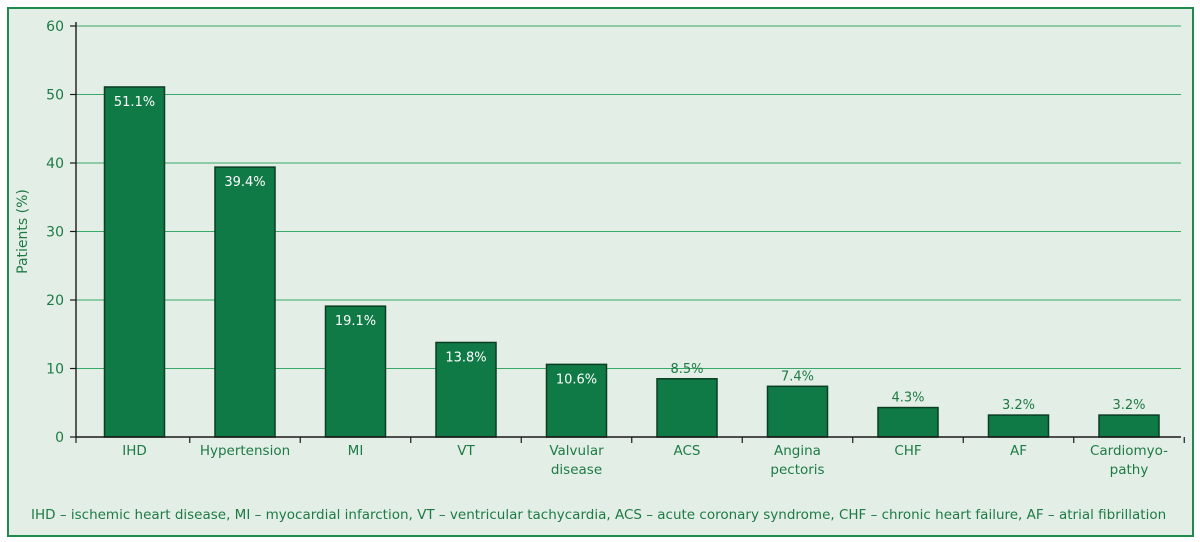 Image resolution: width=1200 pixels, height=542 pixels. What do you see at coordinates (686, 369) in the screenshot?
I see `data-label: 8.5%` at bounding box center [686, 369].